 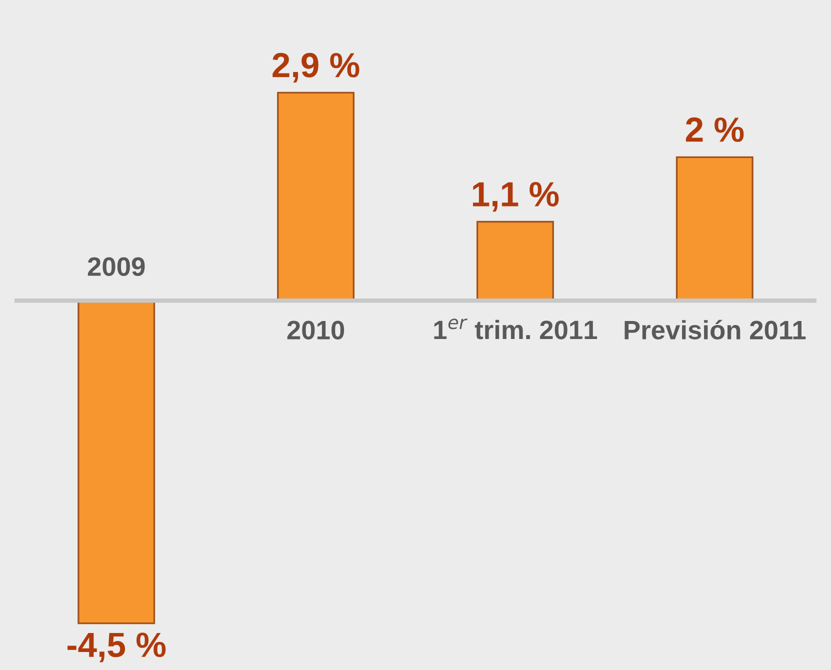 What do you see at coordinates (116, 266) in the screenshot?
I see `x-tick-label: 2009` at bounding box center [116, 266].